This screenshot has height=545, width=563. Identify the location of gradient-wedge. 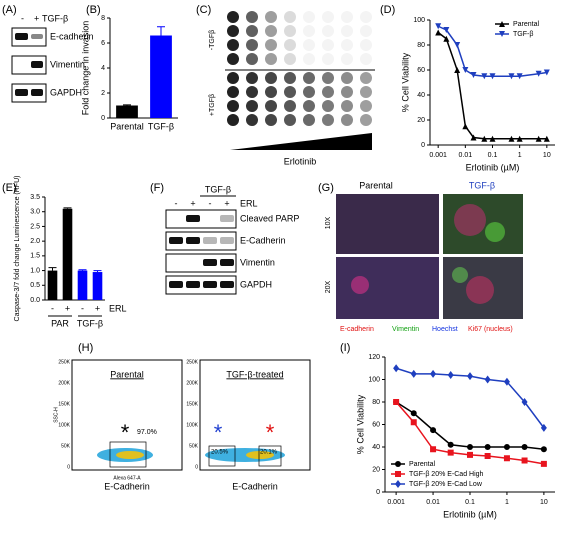
(301, 141).